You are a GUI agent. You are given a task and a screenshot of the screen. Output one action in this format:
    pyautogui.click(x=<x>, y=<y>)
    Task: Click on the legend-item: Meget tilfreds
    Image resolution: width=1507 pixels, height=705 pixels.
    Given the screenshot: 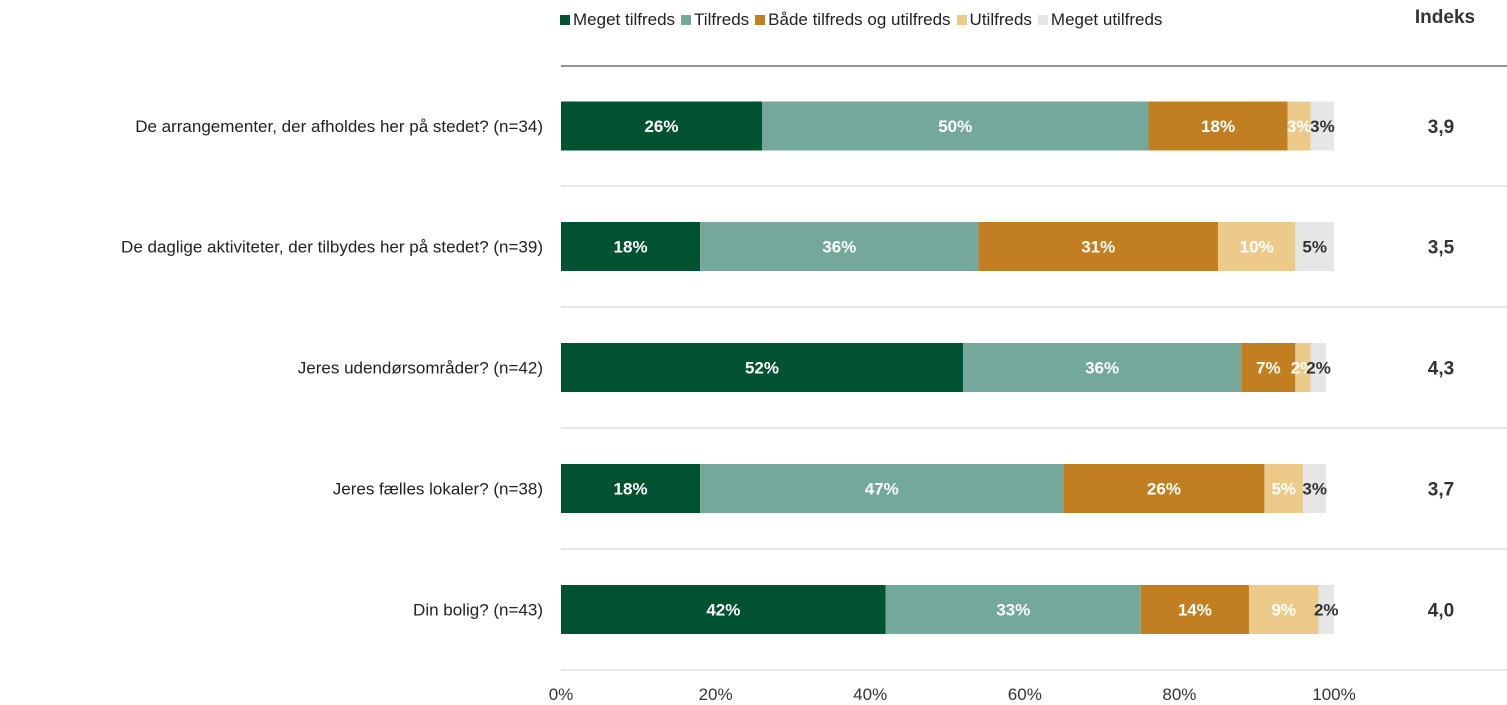 What is the action you would take?
    pyautogui.click(x=617, y=20)
    